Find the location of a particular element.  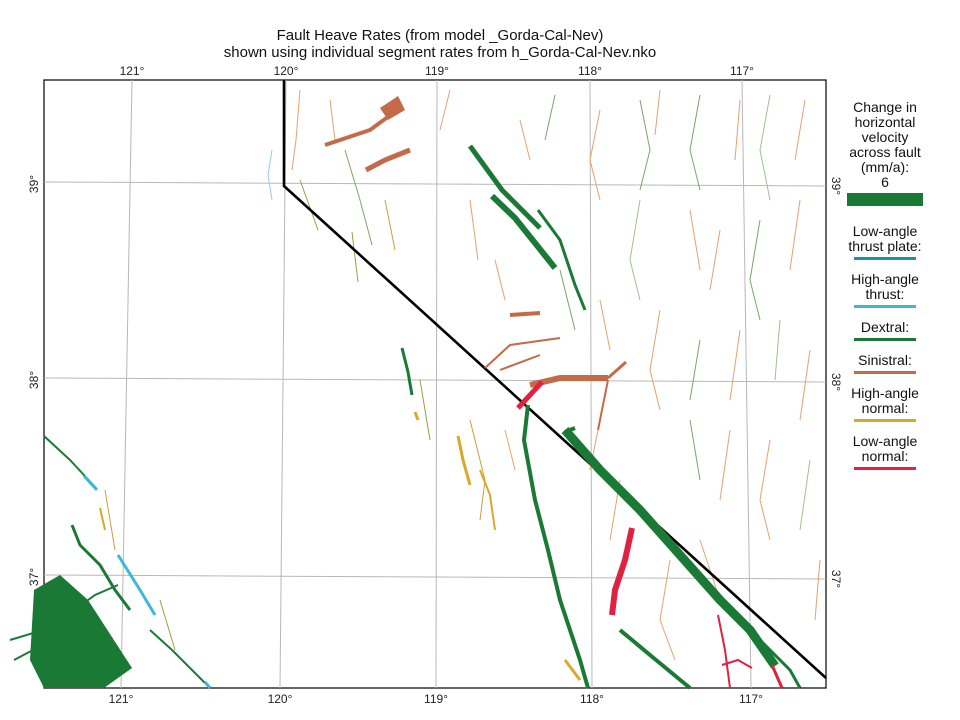

legend-label: normal: is located at coordinates (885, 456).